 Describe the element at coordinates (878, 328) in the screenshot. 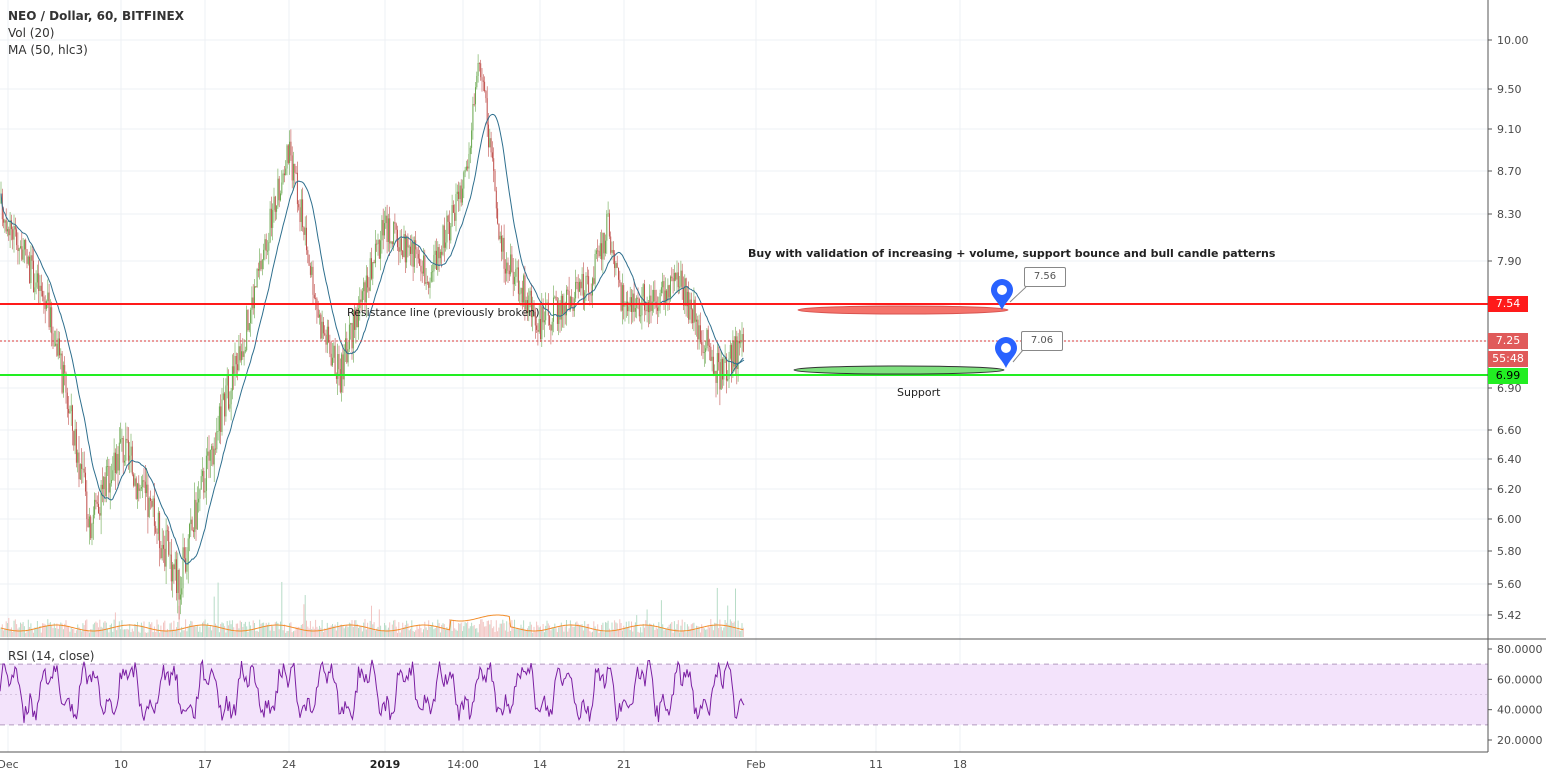

I see `markers` at that location.